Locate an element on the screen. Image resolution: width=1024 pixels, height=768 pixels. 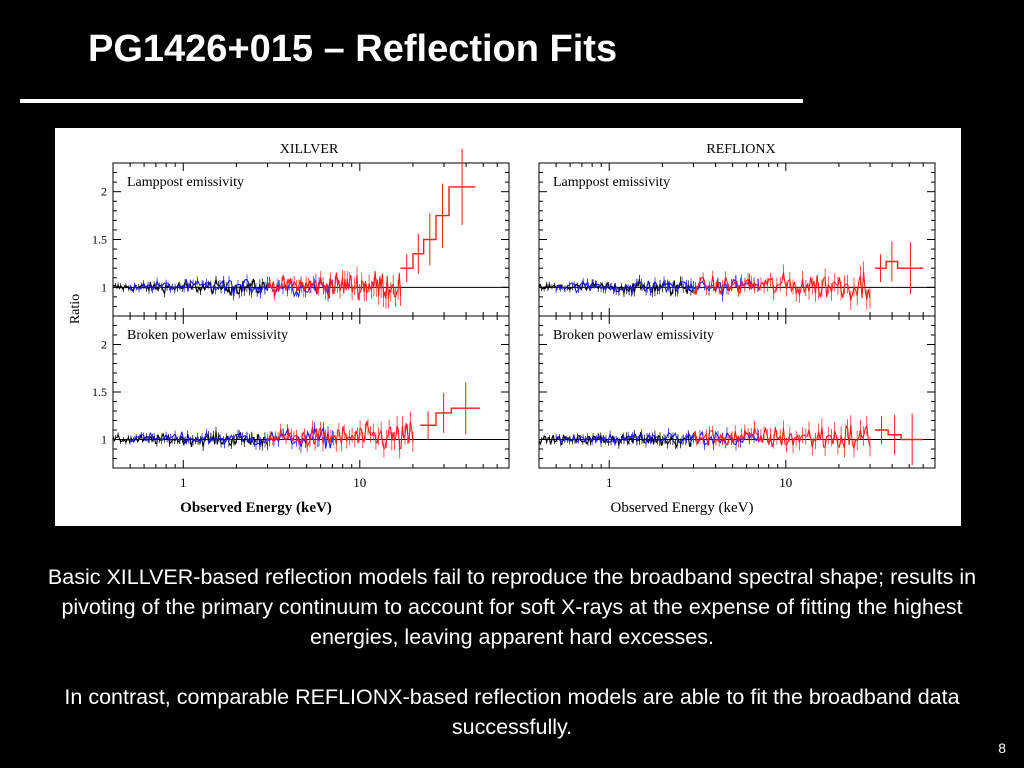
series-black-errors is located at coordinates (616, 286).